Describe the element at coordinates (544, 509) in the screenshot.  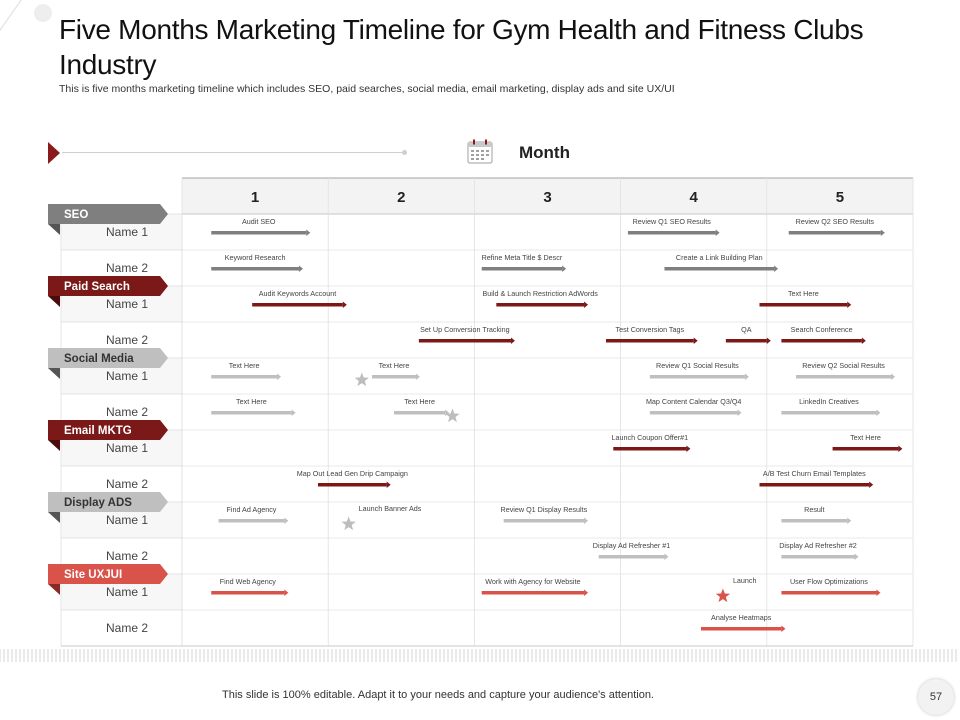
I see `task-label: Review Q1 Display Results` at that location.